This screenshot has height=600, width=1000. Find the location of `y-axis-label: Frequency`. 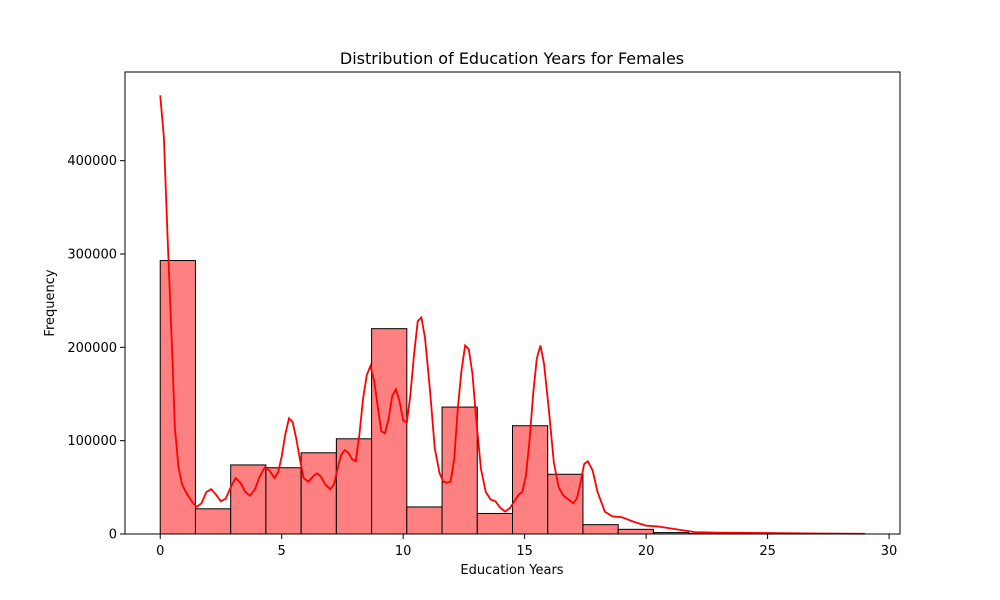

y-axis-label: Frequency is located at coordinates (50, 302).